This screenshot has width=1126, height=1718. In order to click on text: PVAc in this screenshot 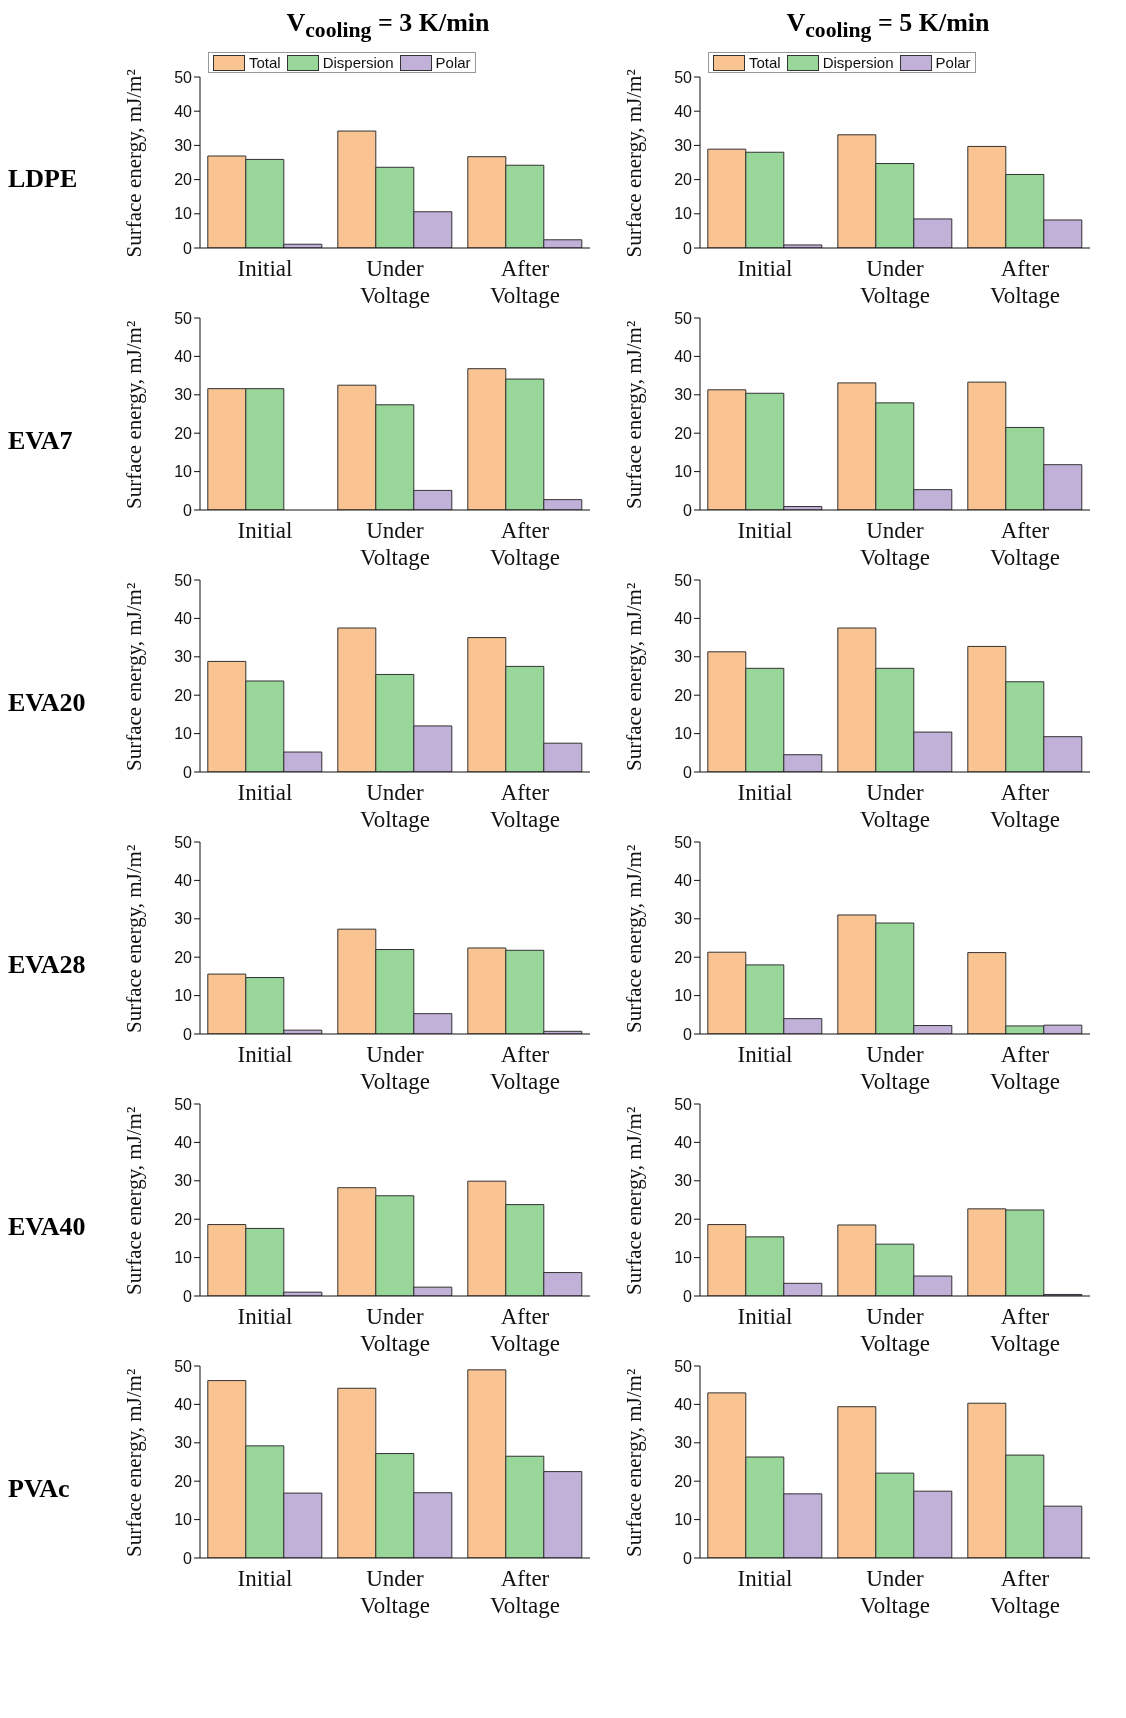, I will do `click(39, 1489)`.